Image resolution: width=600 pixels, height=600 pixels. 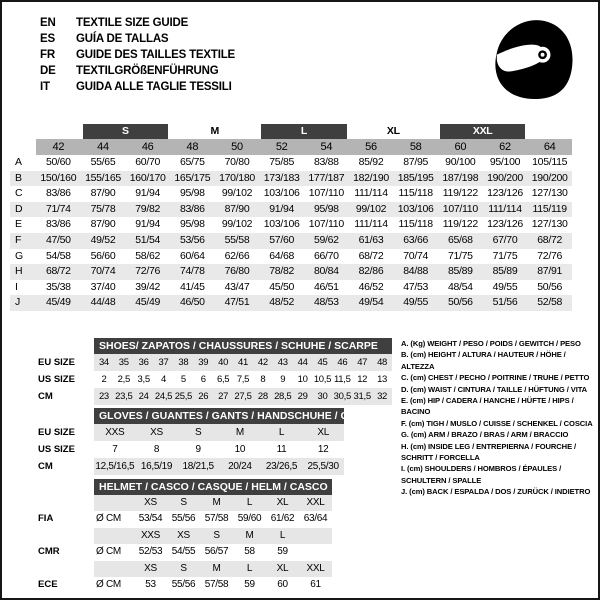 I want to click on helmet-standard-label: FIA, so click(x=46, y=519).